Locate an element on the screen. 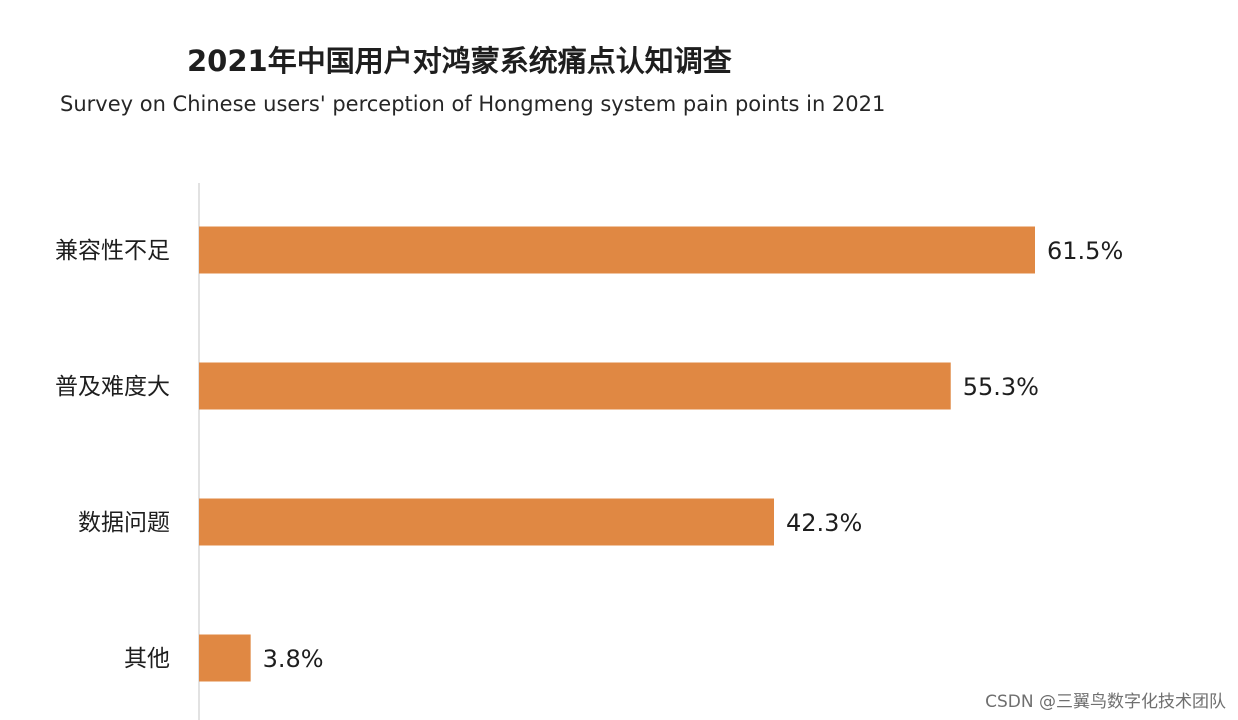 The width and height of the screenshot is (1238, 720). value-label: 3.8% is located at coordinates (293, 659).